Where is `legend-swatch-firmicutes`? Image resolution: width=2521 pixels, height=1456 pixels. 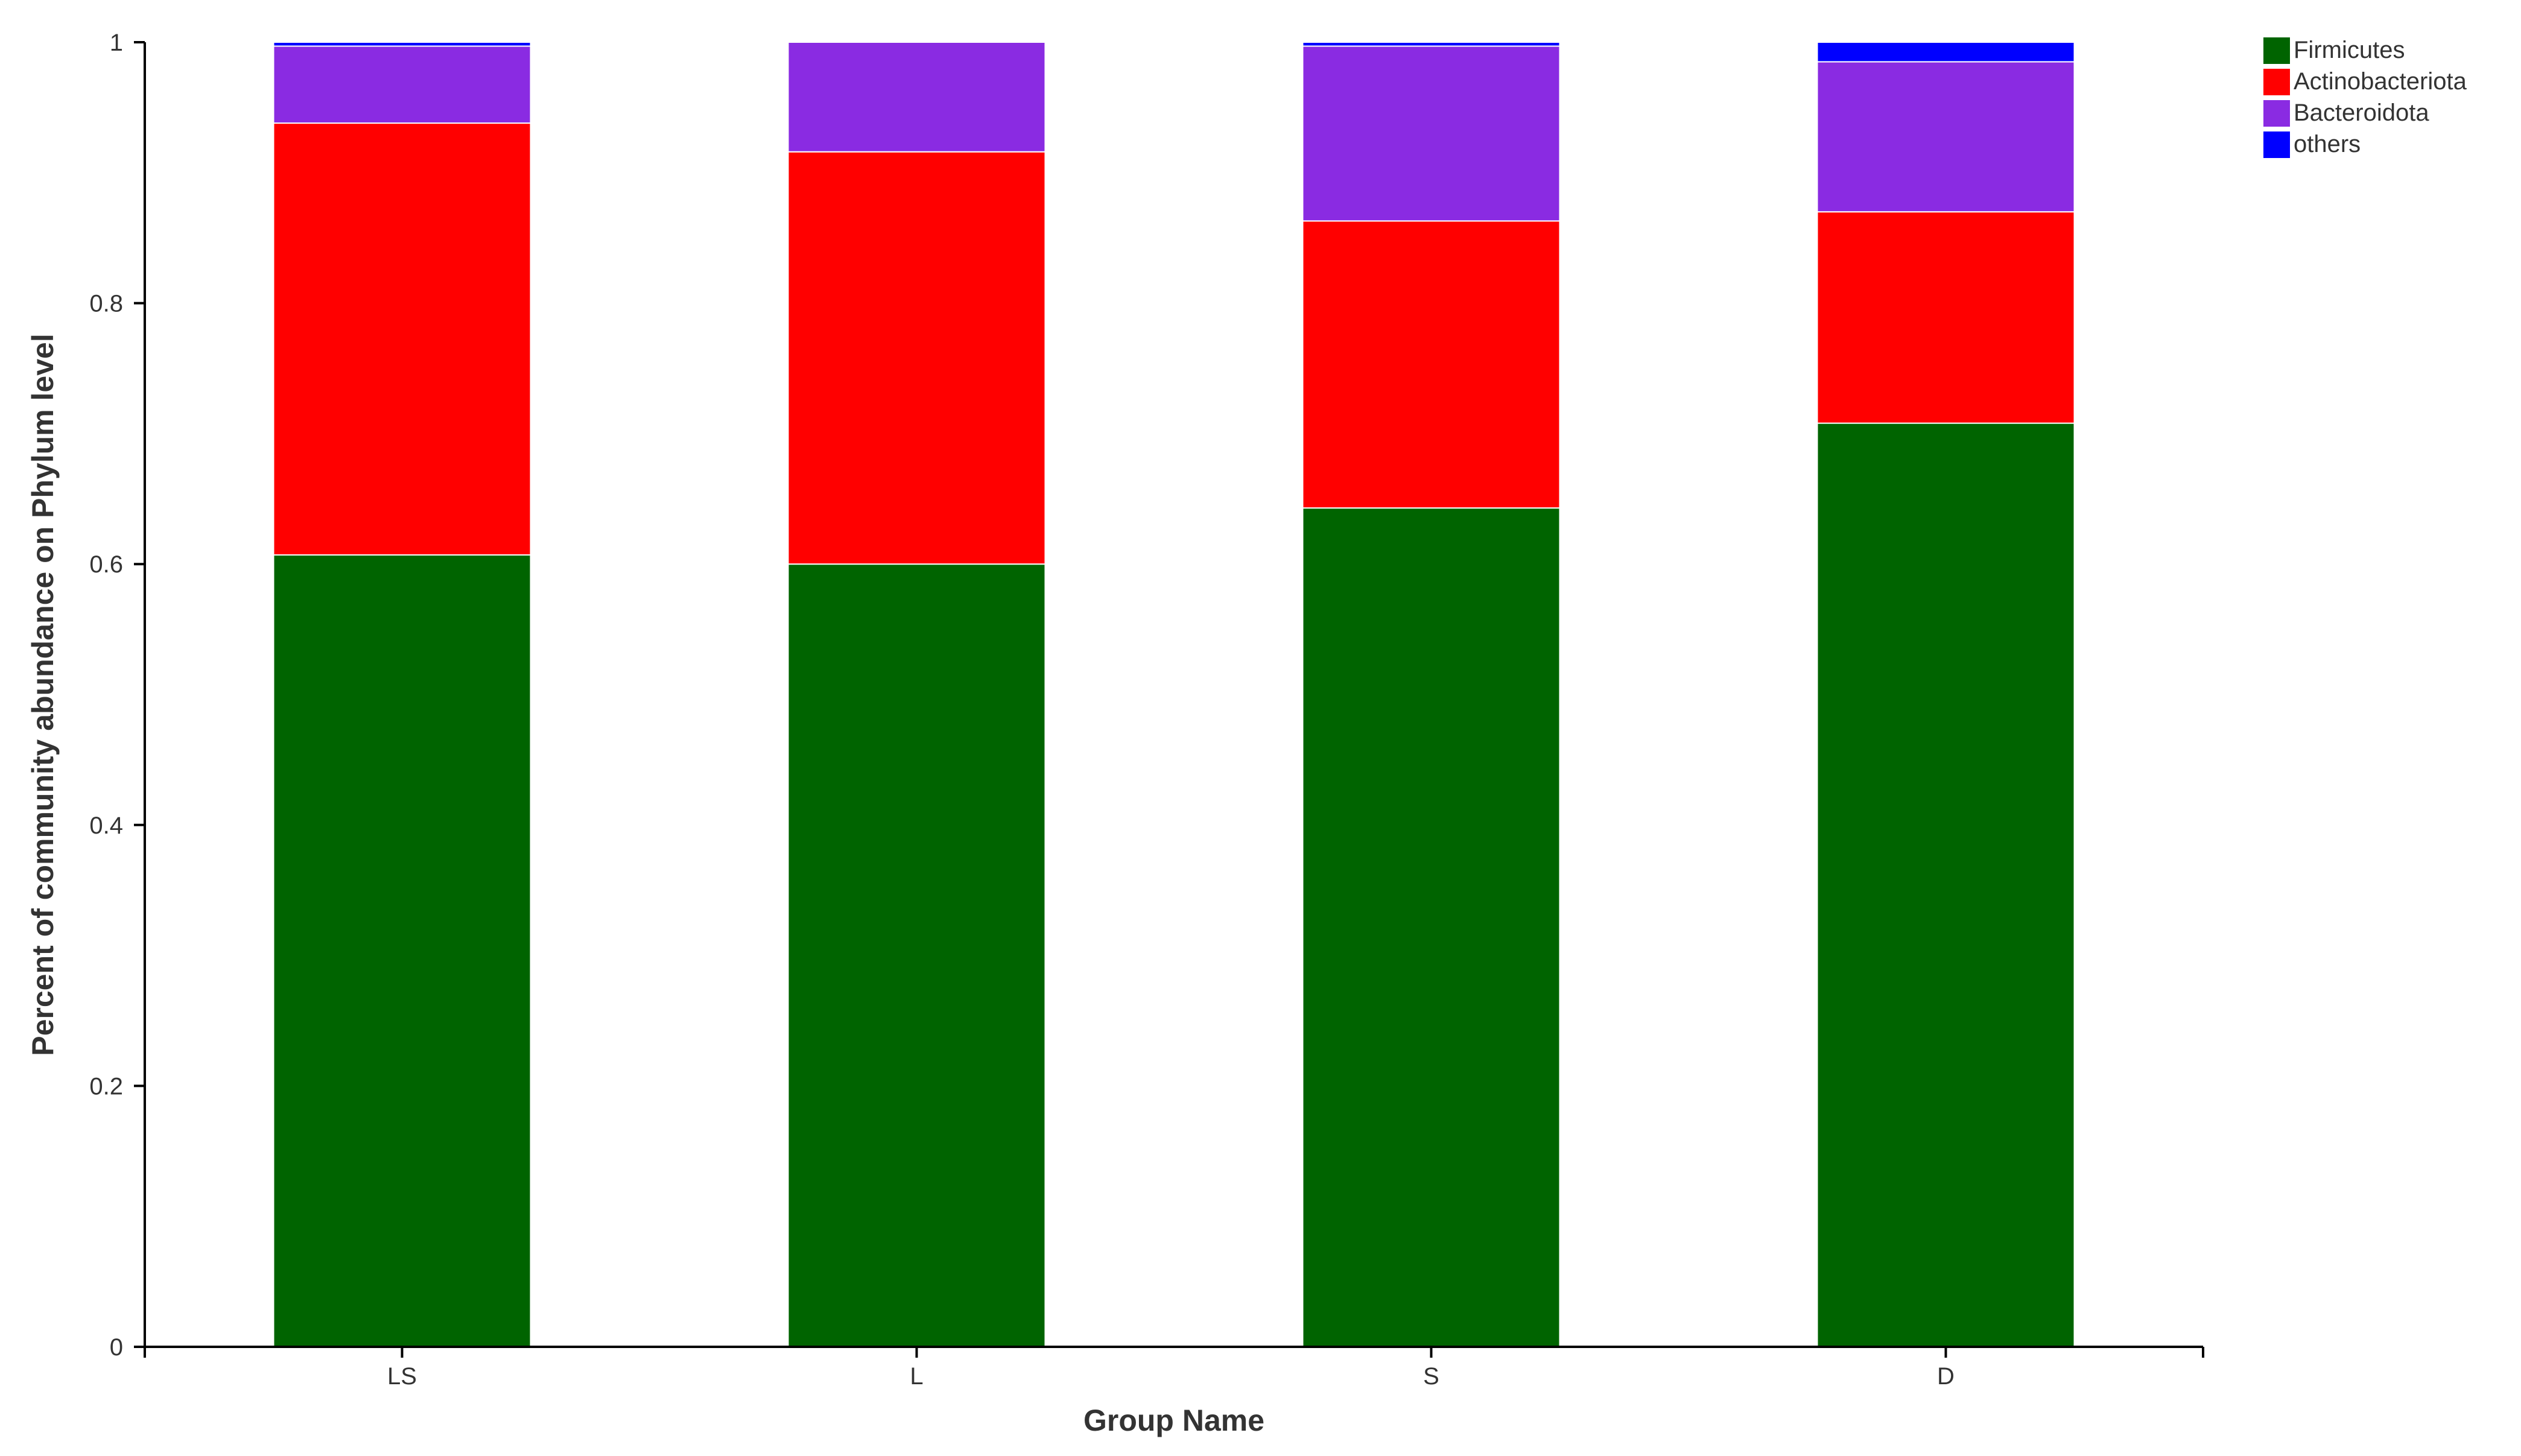
legend-swatch-firmicutes is located at coordinates (2276, 50).